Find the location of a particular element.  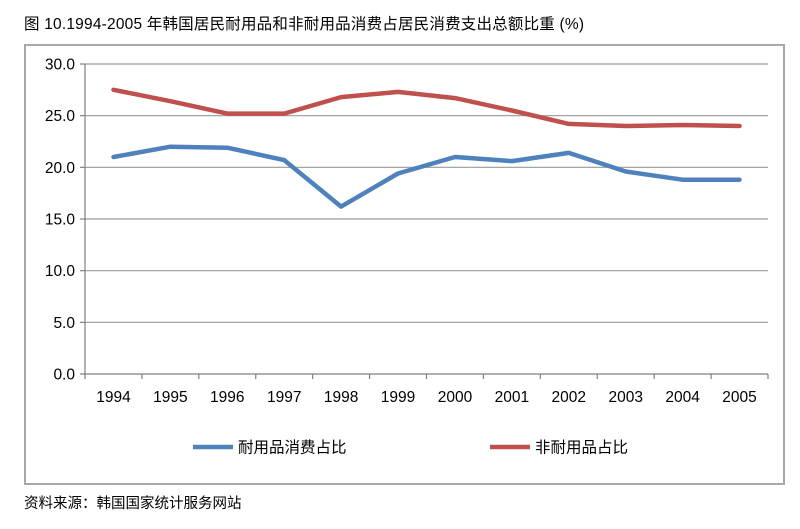

legend-label-0: 耐用品消费占比 is located at coordinates (292, 448).